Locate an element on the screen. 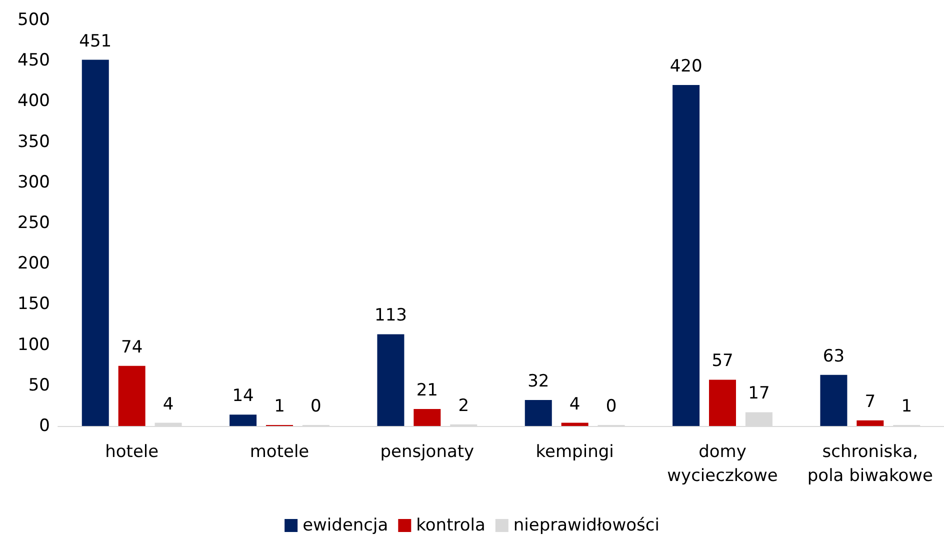 This screenshot has height=539, width=944. y-tick-label: 350 is located at coordinates (34, 142).